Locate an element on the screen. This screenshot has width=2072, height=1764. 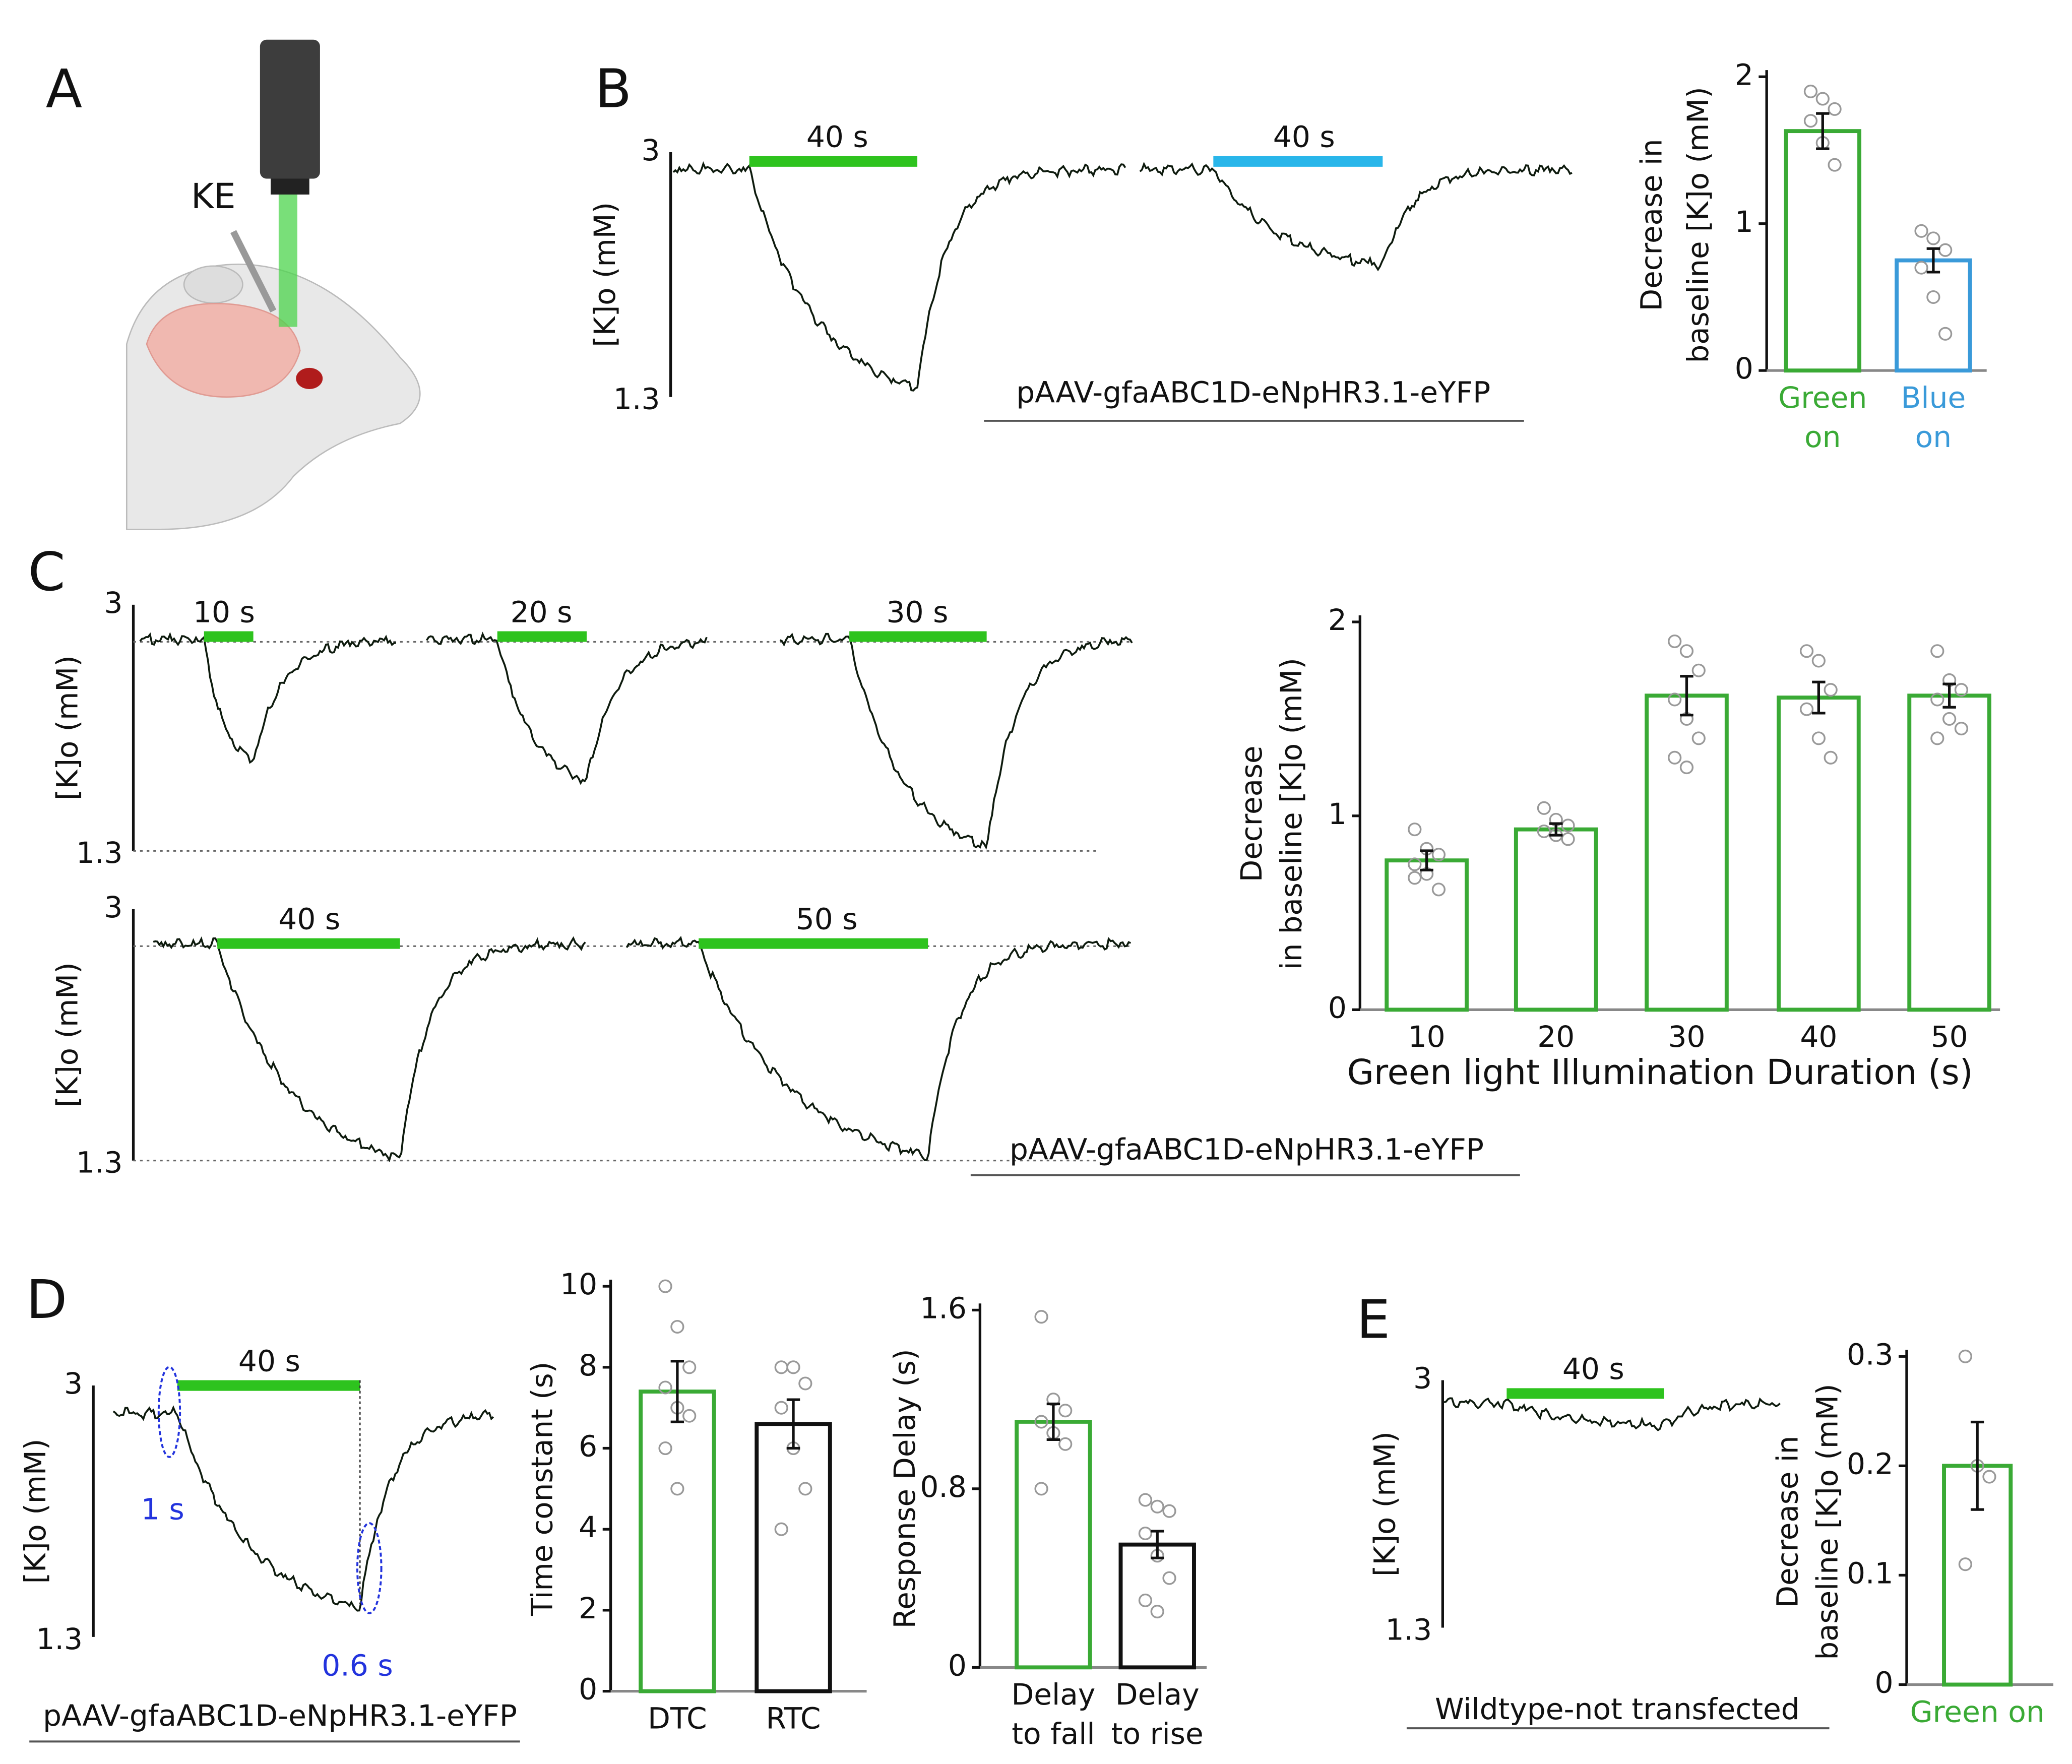
y-axis-label: Decrease is located at coordinates (1251, 813).